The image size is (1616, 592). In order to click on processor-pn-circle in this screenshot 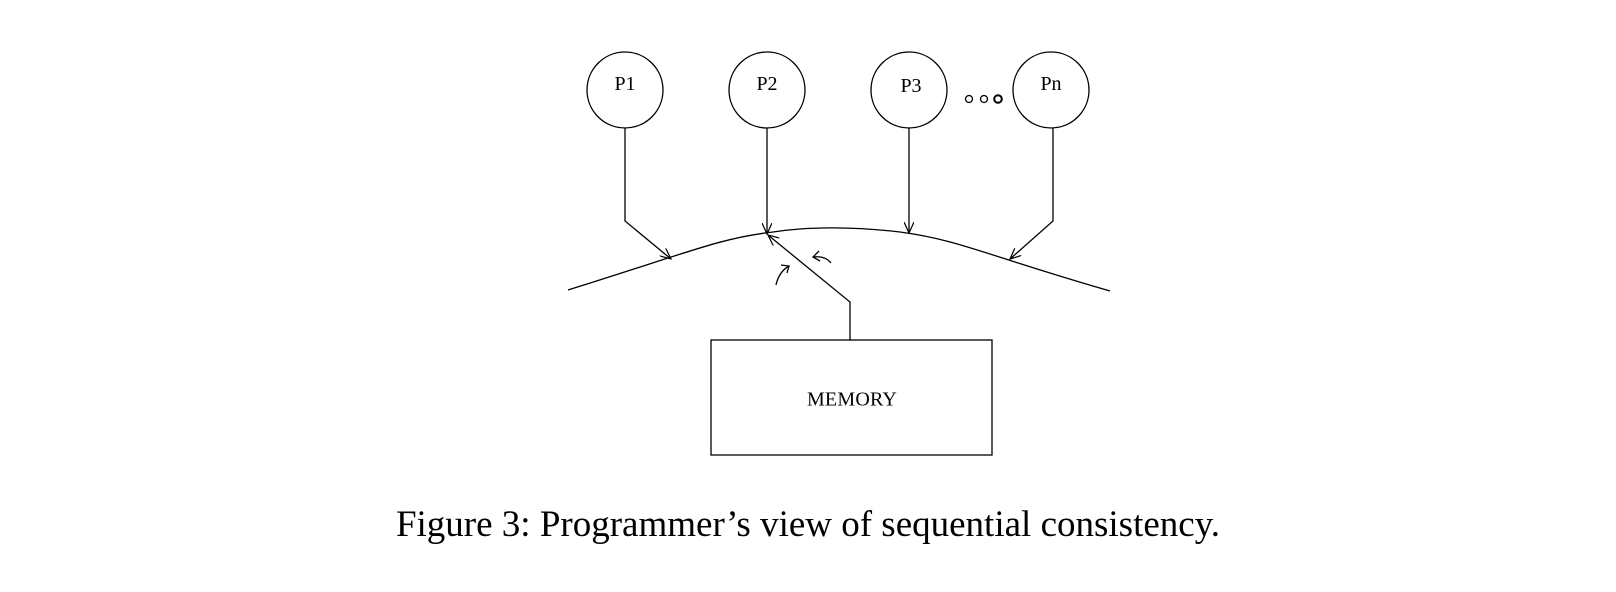, I will do `click(1051, 90)`.